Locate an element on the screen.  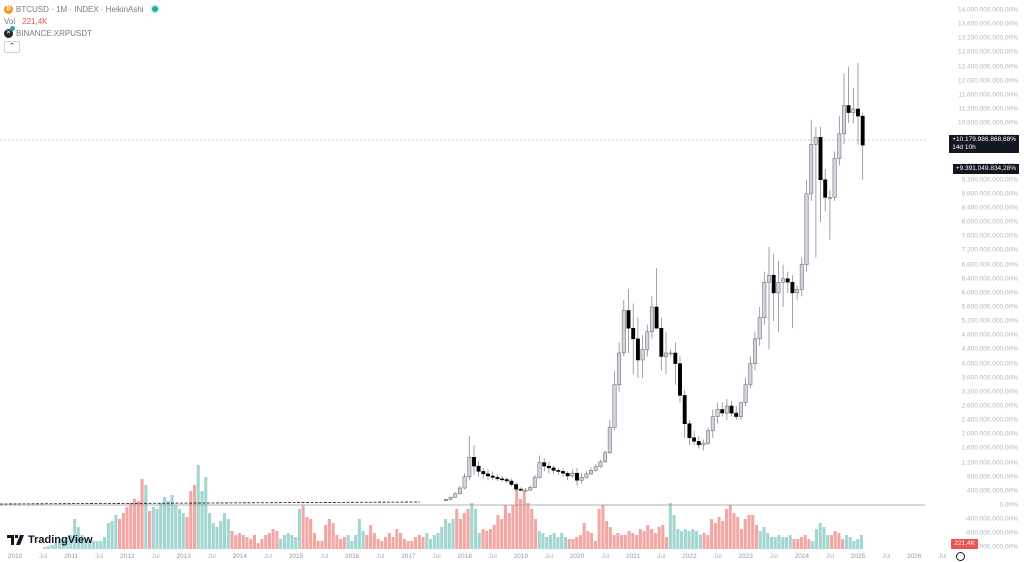
price-axis-label: 1.600.000.000,00% is located at coordinates (989, 448).